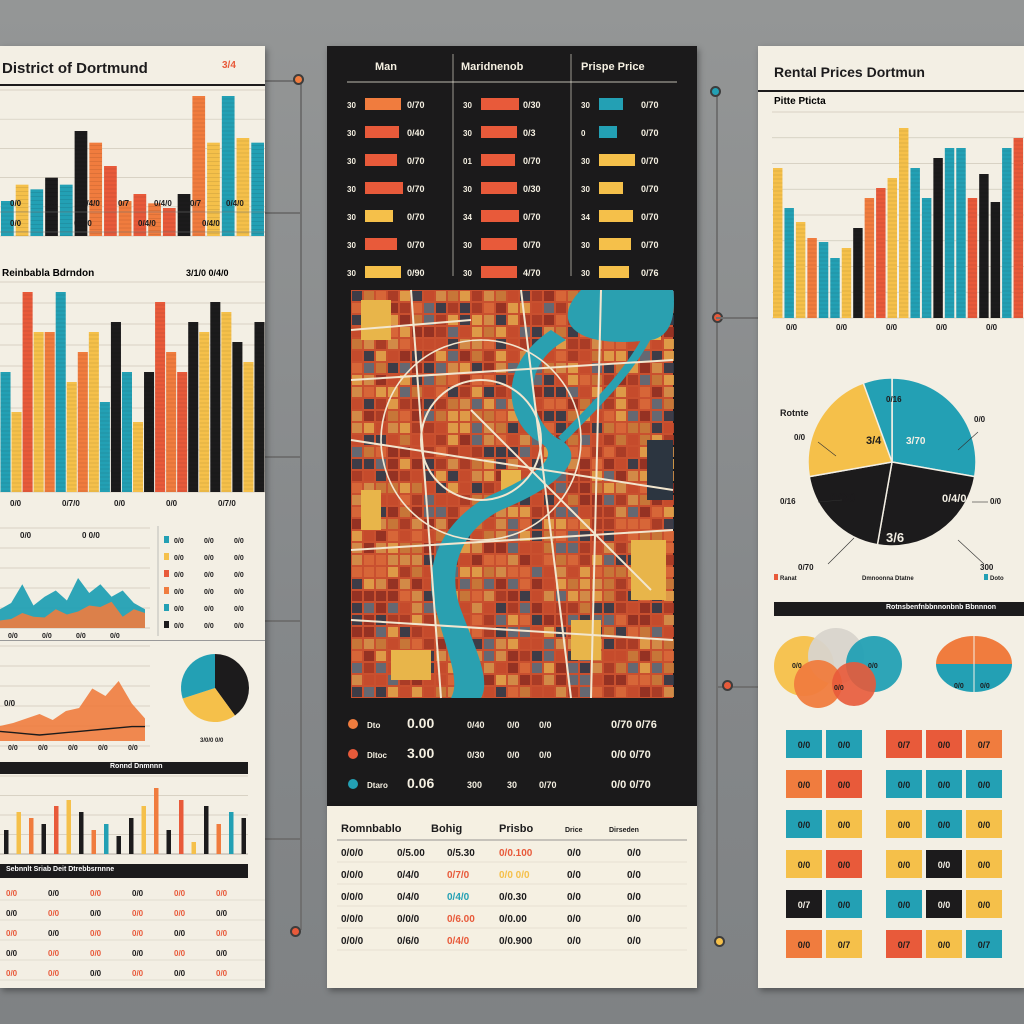 The height and width of the screenshot is (1024, 1024). Describe the element at coordinates (650, 217) in the screenshot. I see `price-value: 0/70` at that location.